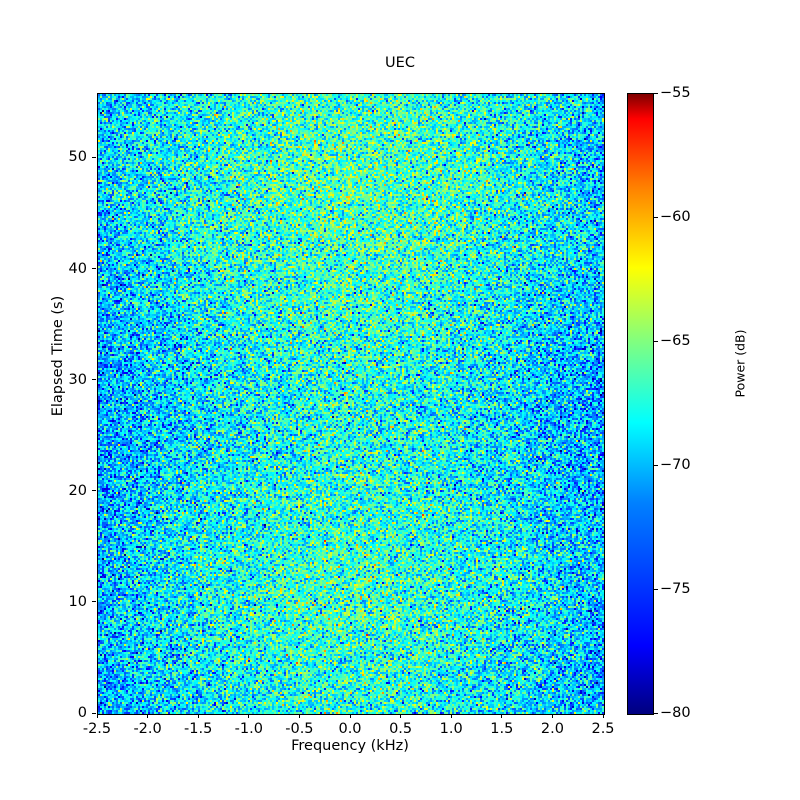  Describe the element at coordinates (77, 601) in the screenshot. I see `y-tick-label: 10` at that location.